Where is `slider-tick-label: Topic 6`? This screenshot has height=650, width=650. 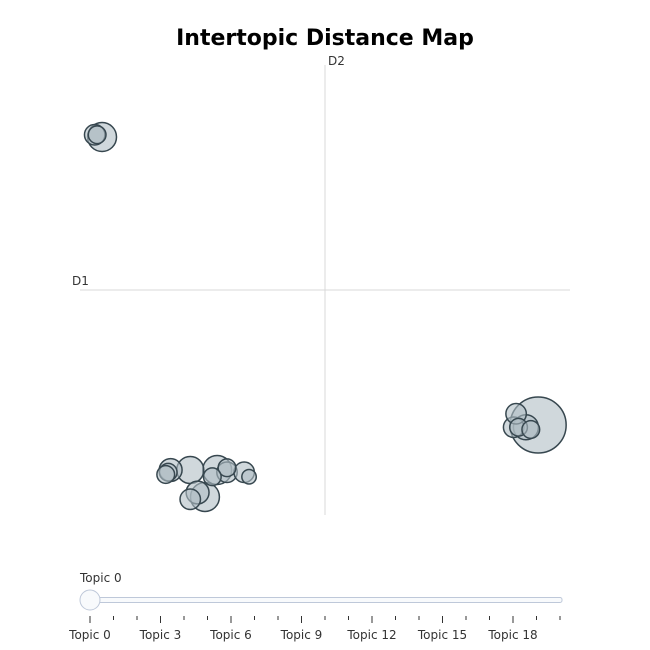
slider-tick-label: Topic 6 is located at coordinates (230, 635).